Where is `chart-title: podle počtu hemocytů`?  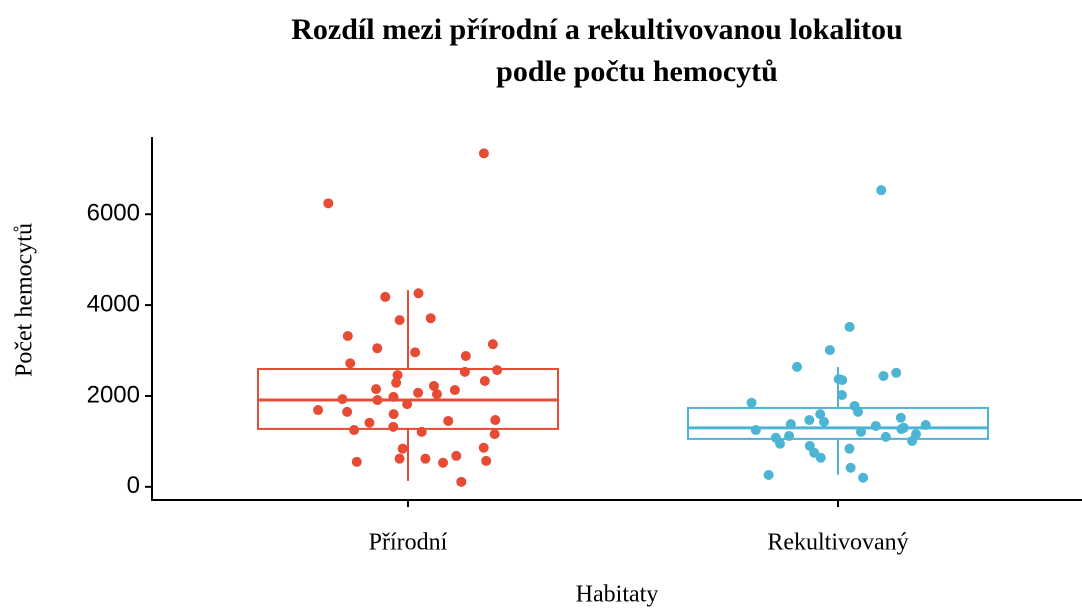
chart-title: podle počtu hemocytů is located at coordinates (637, 71).